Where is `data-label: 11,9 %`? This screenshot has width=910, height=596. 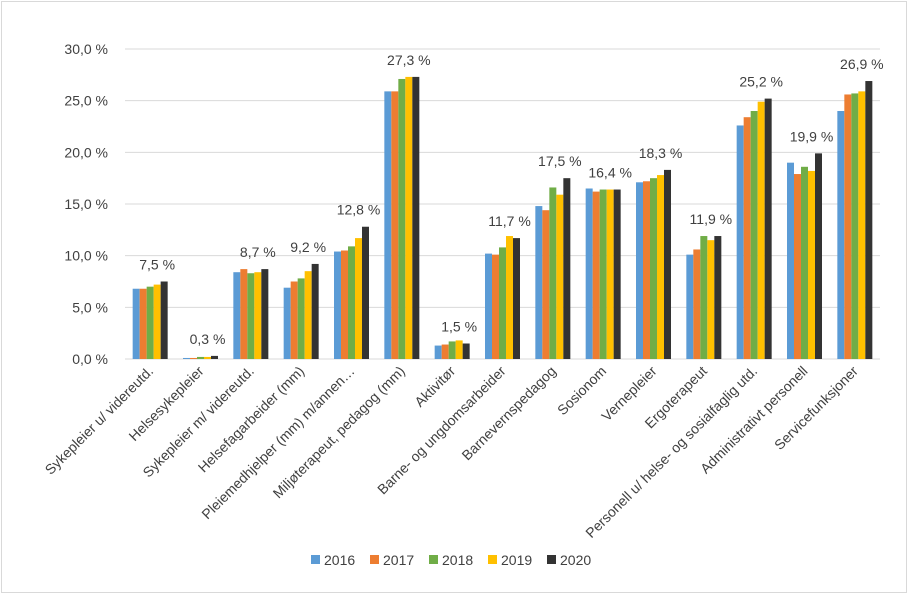 data-label: 11,9 % is located at coordinates (711, 219).